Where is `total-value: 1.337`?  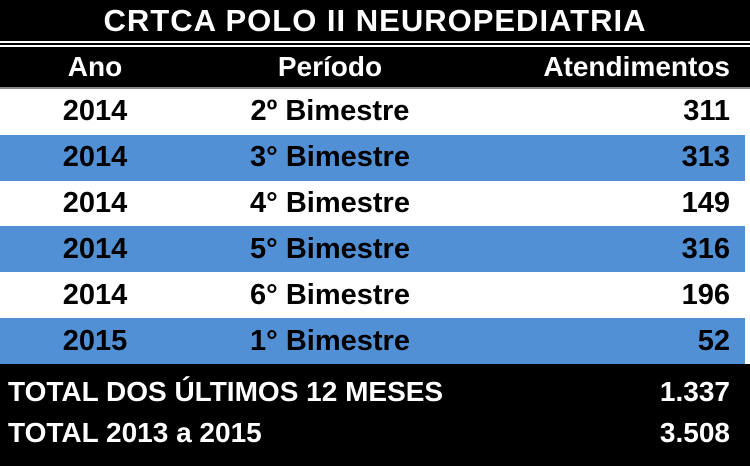 total-value: 1.337 is located at coordinates (694, 391).